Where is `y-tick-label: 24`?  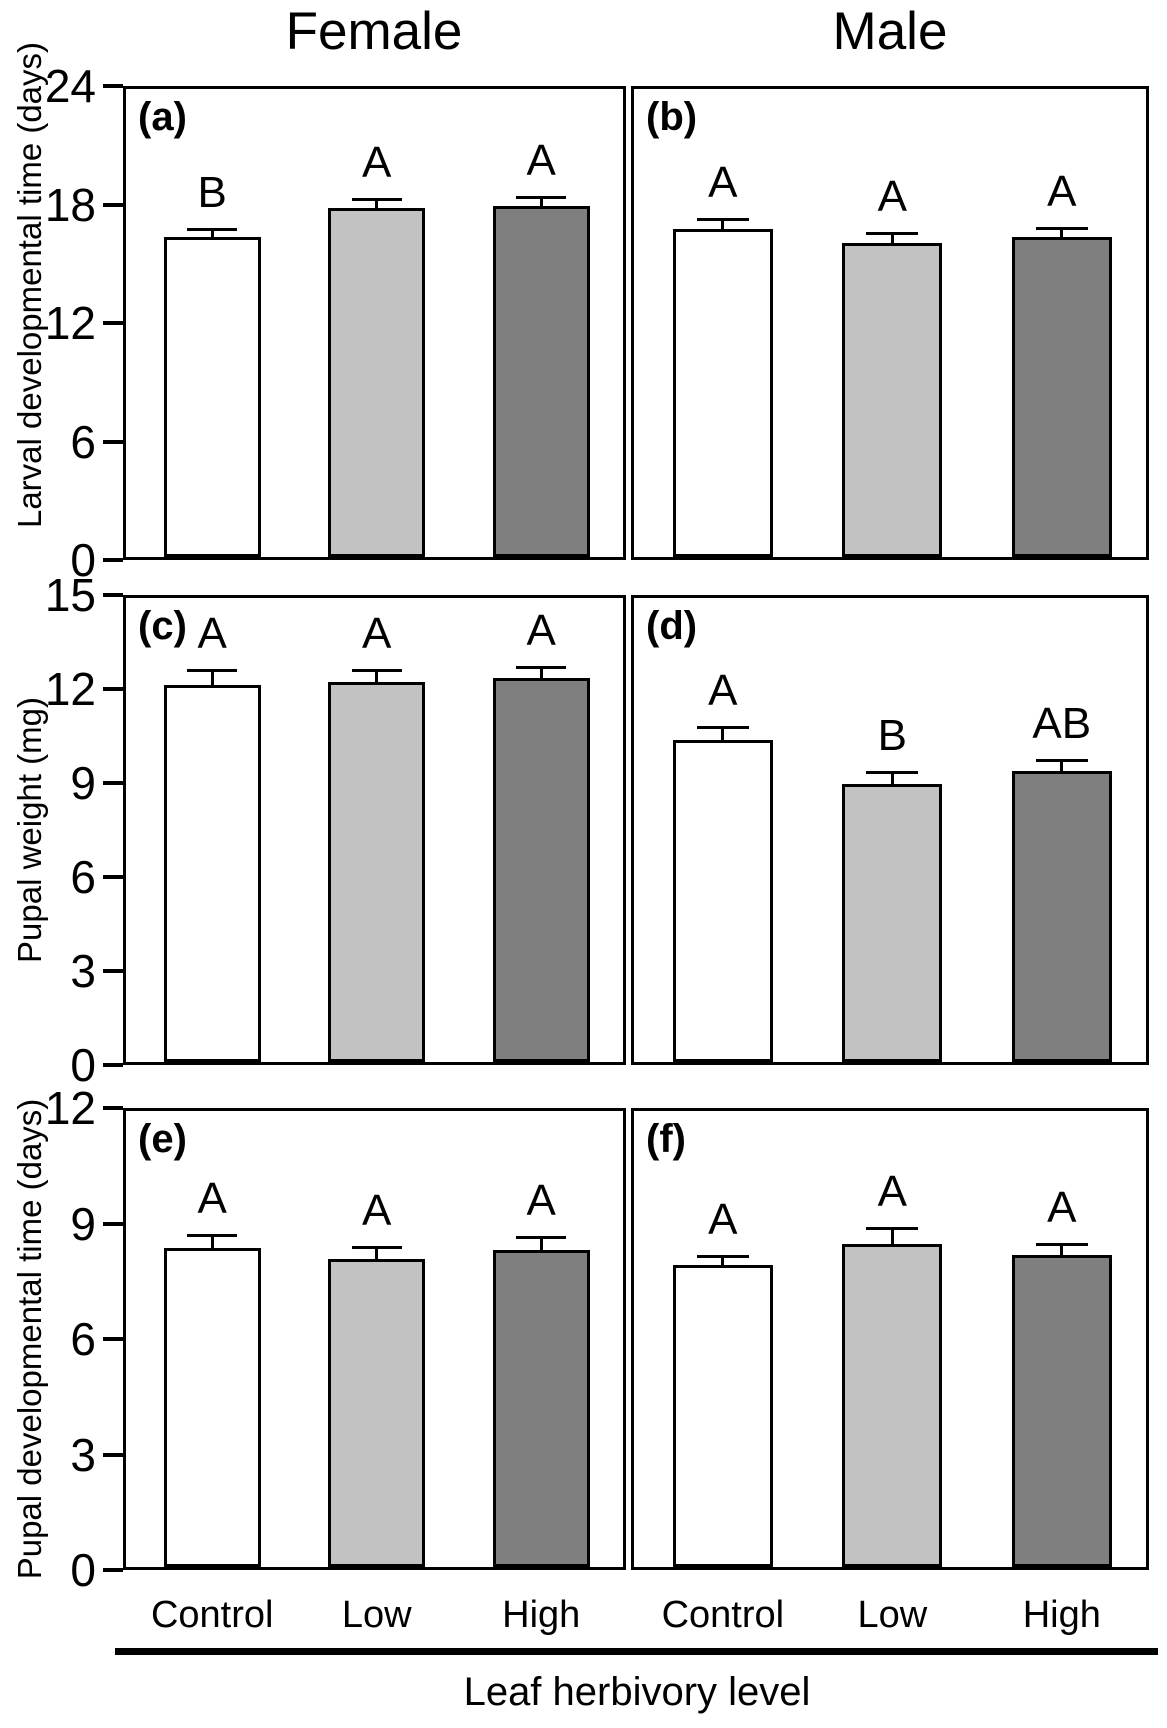 y-tick-label: 24 is located at coordinates (70, 86).